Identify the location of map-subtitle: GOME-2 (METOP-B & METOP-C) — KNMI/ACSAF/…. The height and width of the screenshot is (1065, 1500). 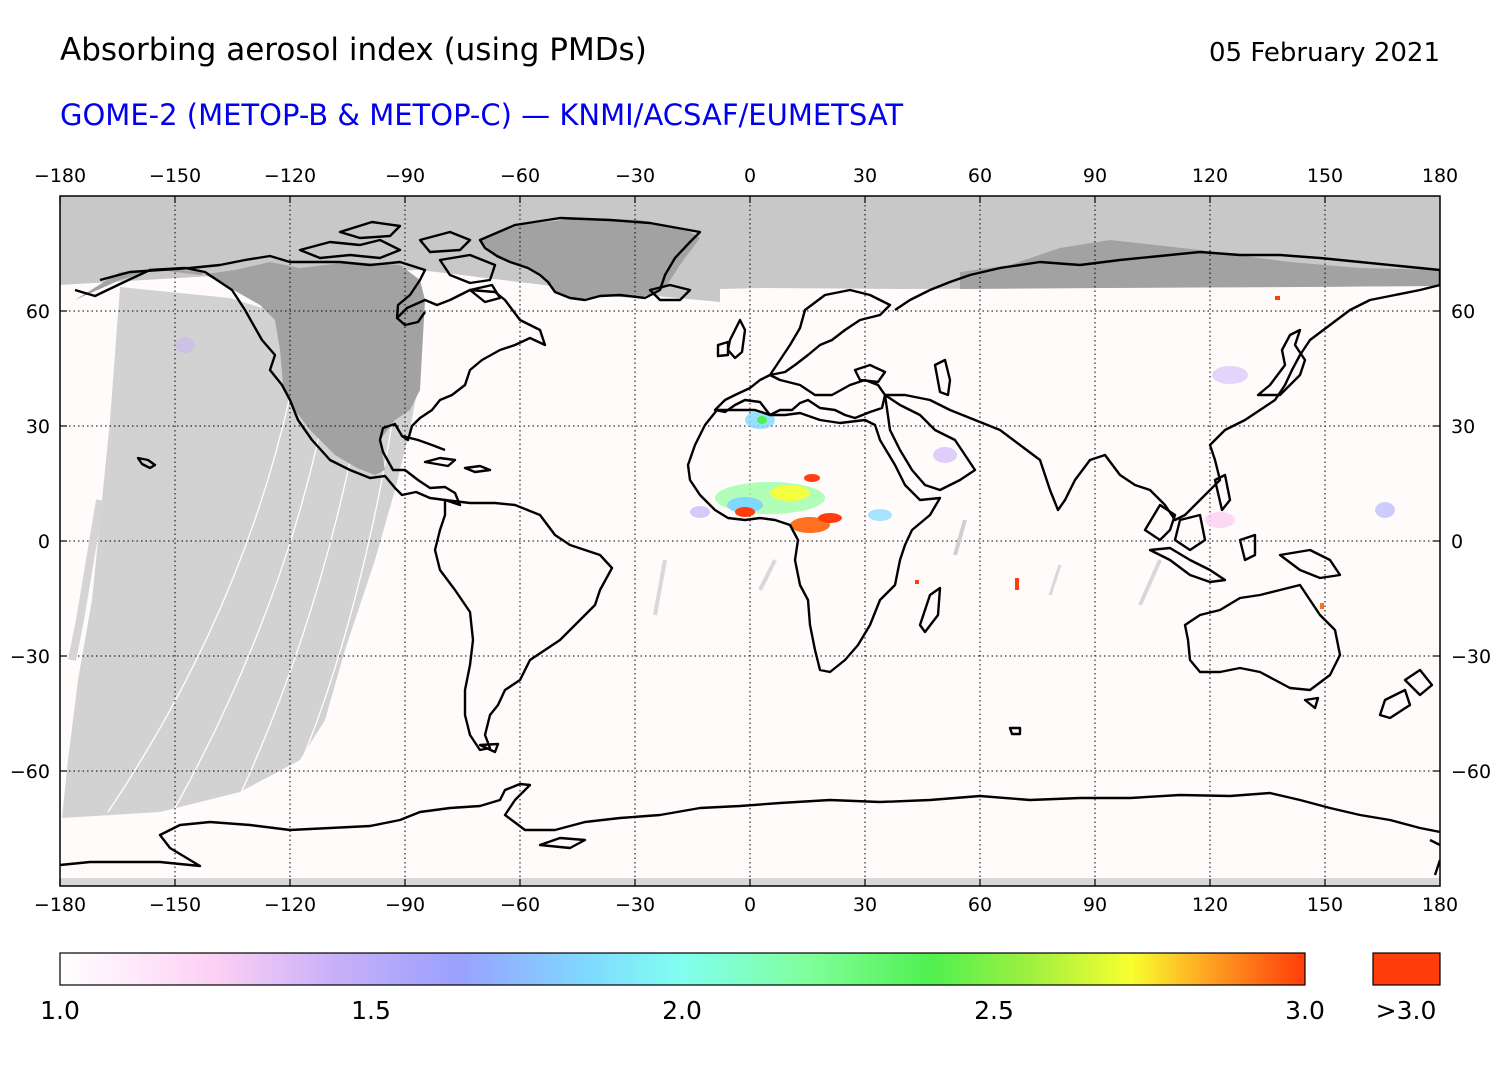
(482, 115).